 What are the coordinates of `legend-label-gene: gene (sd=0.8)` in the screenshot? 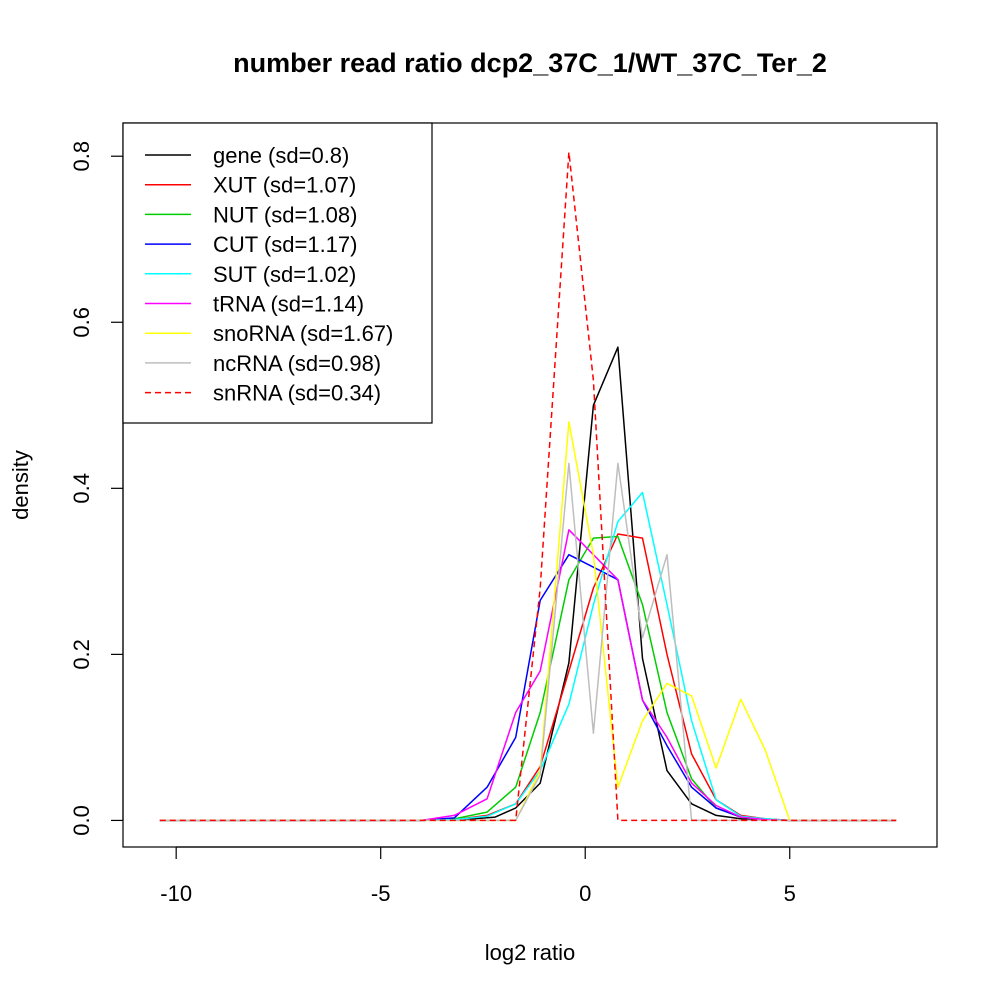 It's located at (281, 155).